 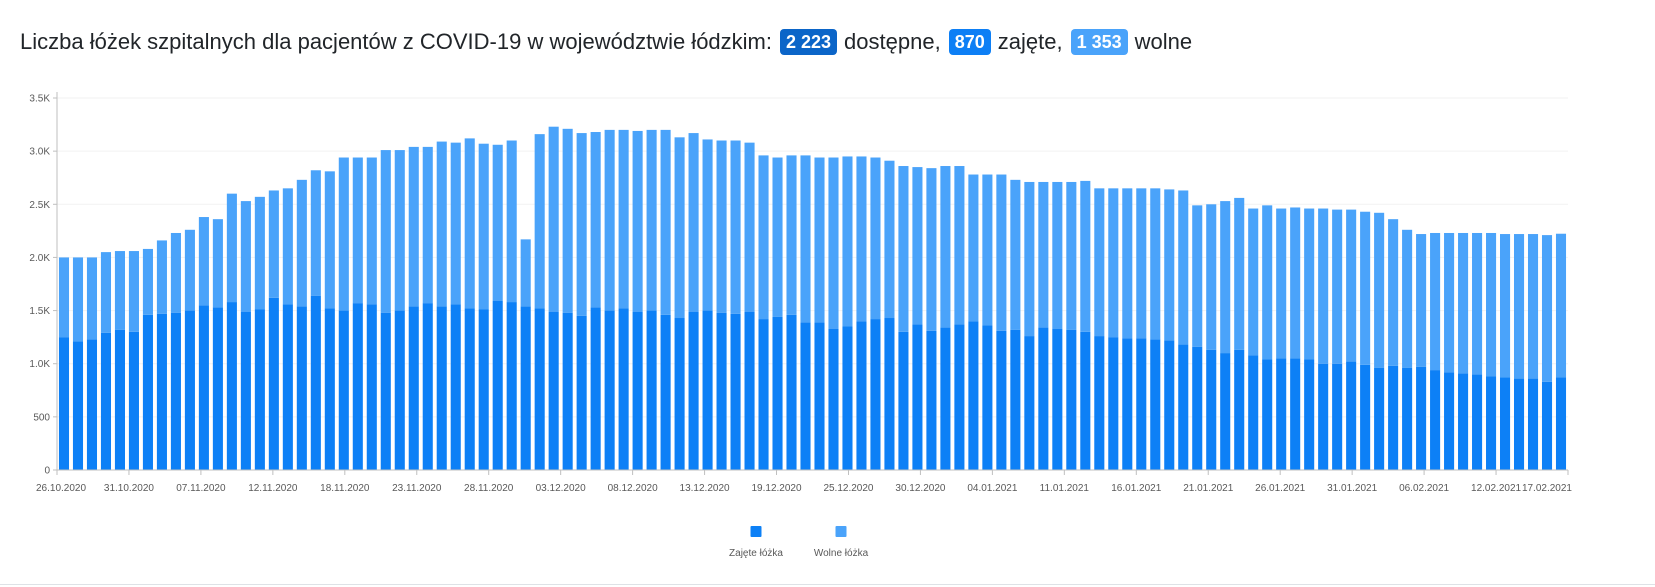 I want to click on x-tick-label: 26.10.2020, so click(x=61, y=488).